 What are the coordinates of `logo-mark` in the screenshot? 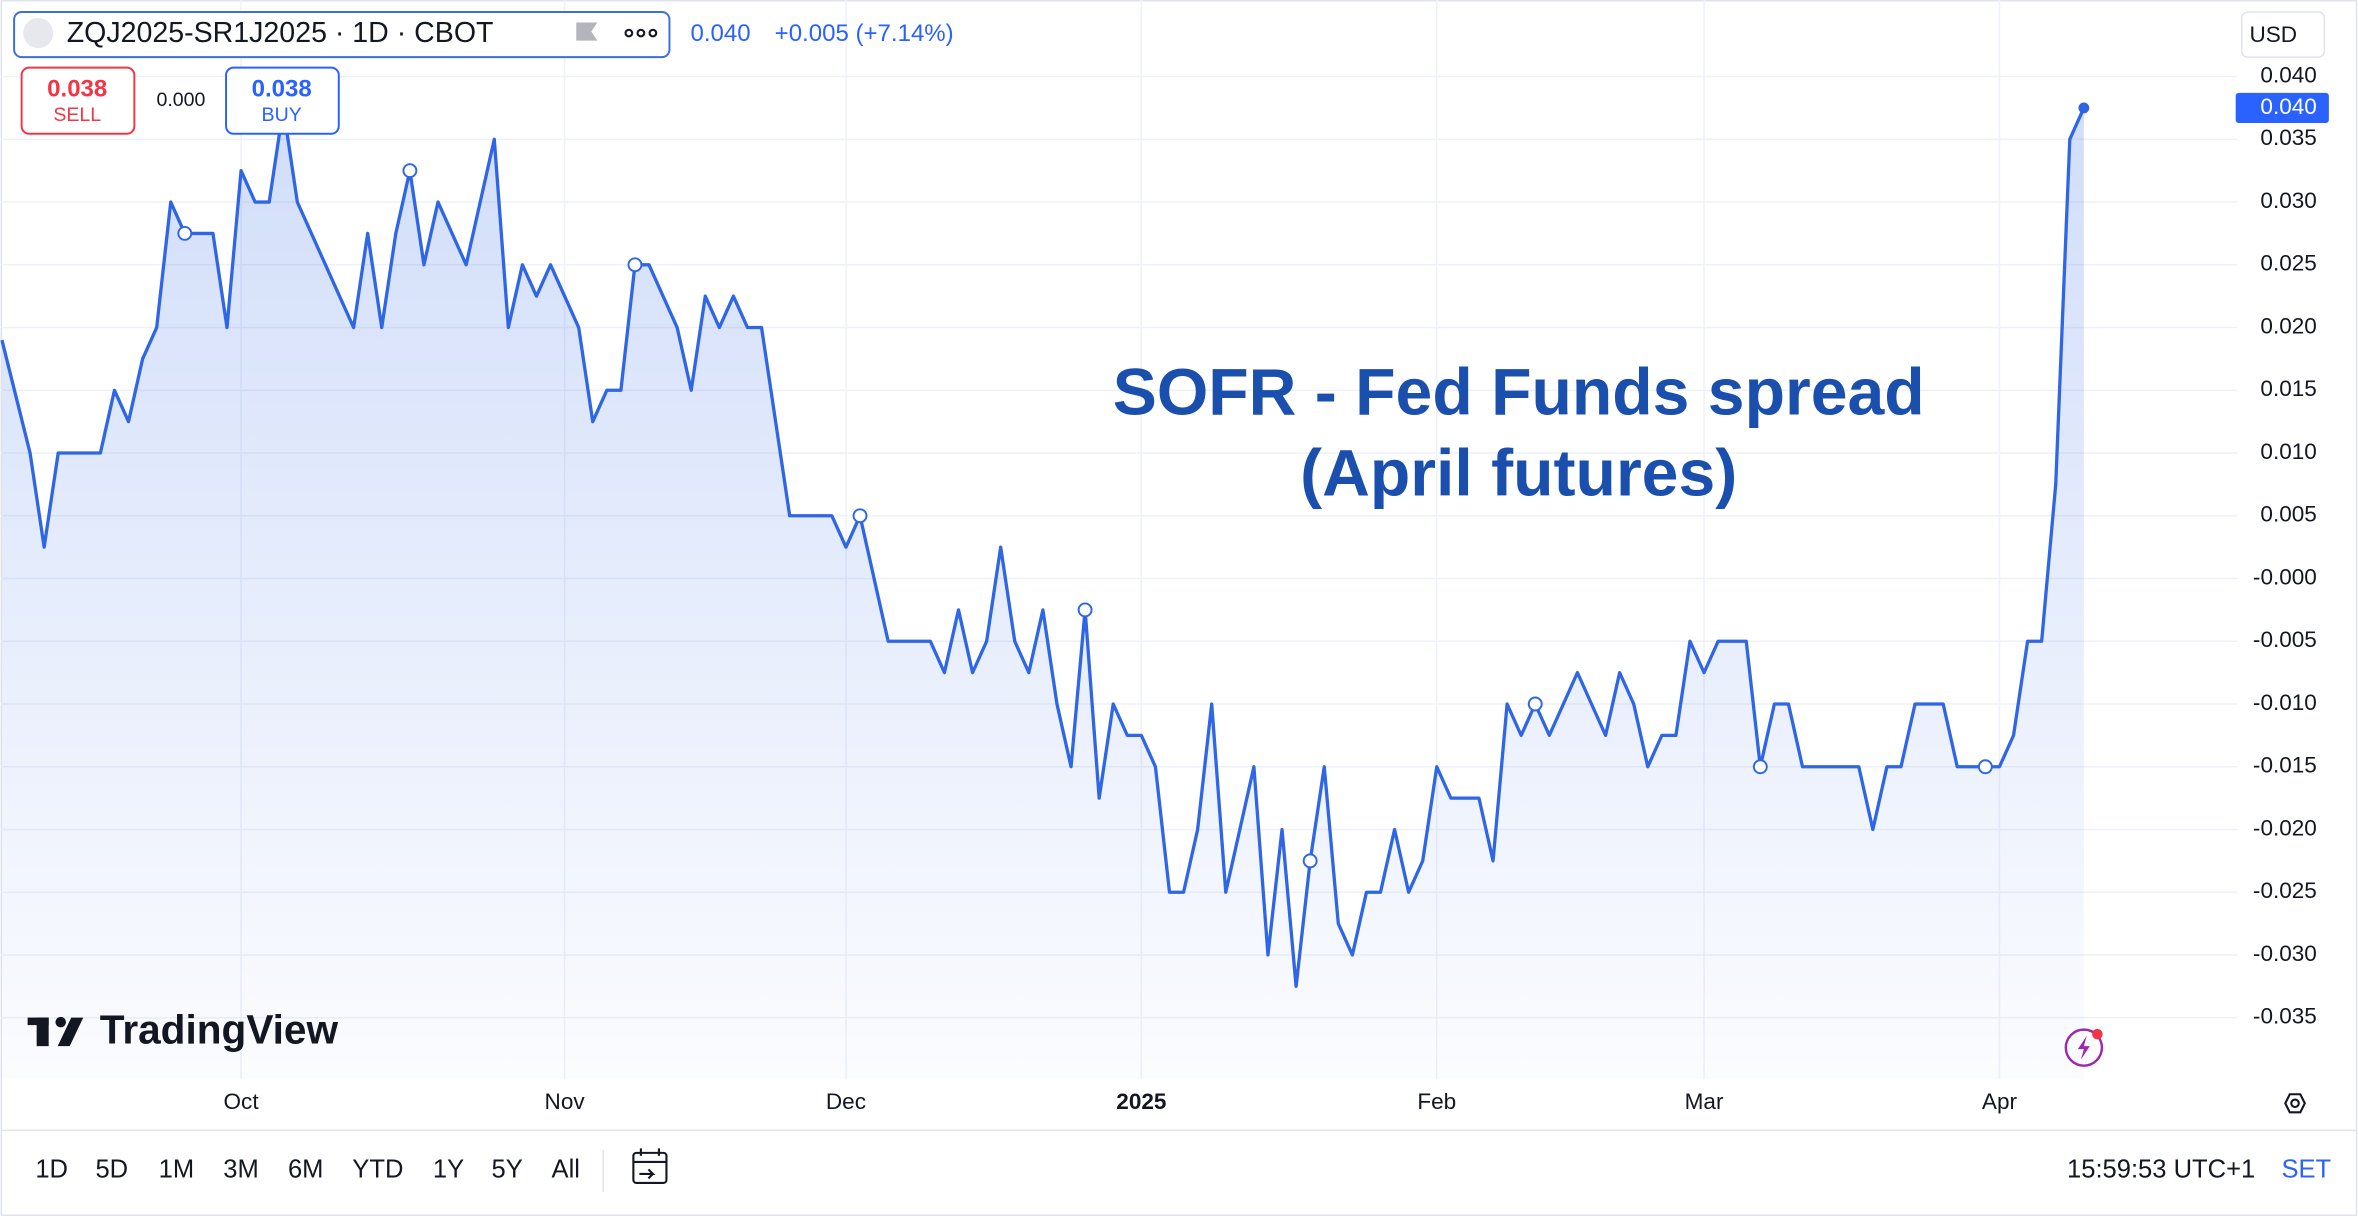 It's located at (55, 1031).